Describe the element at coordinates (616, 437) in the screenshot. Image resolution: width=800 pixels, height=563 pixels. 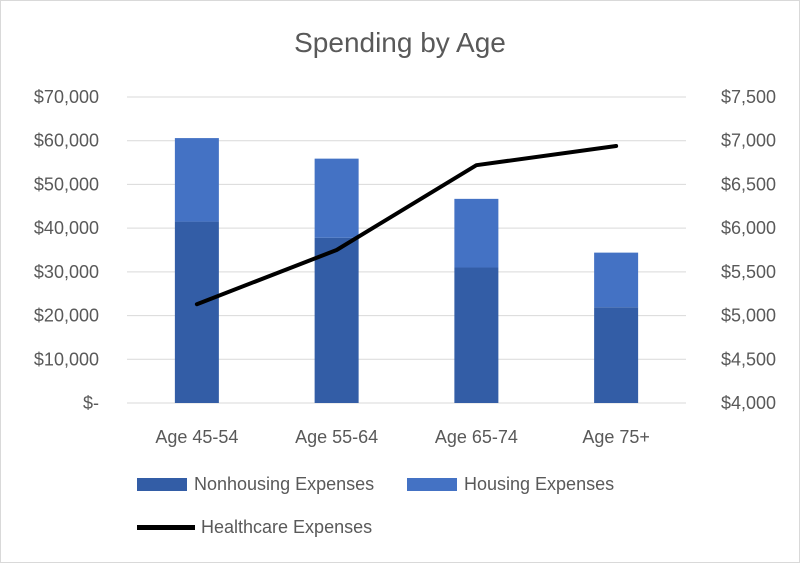
I see `x-tick-label: Age 75+` at that location.